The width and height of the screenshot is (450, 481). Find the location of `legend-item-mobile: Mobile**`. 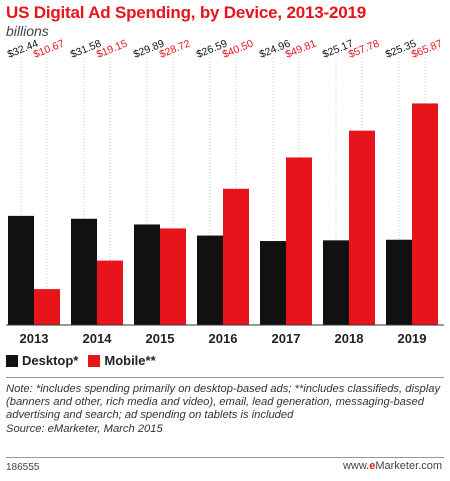

legend-item-mobile: Mobile** is located at coordinates (122, 360).